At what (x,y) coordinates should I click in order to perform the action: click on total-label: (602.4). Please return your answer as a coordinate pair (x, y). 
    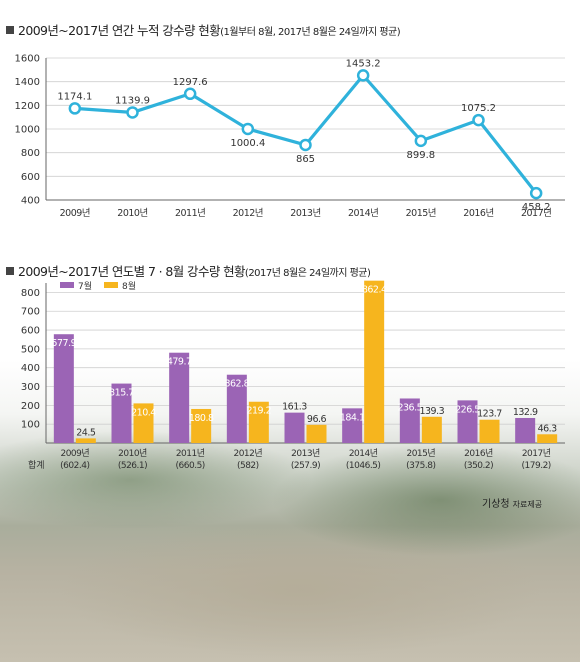
    Looking at the image, I should click on (74, 466).